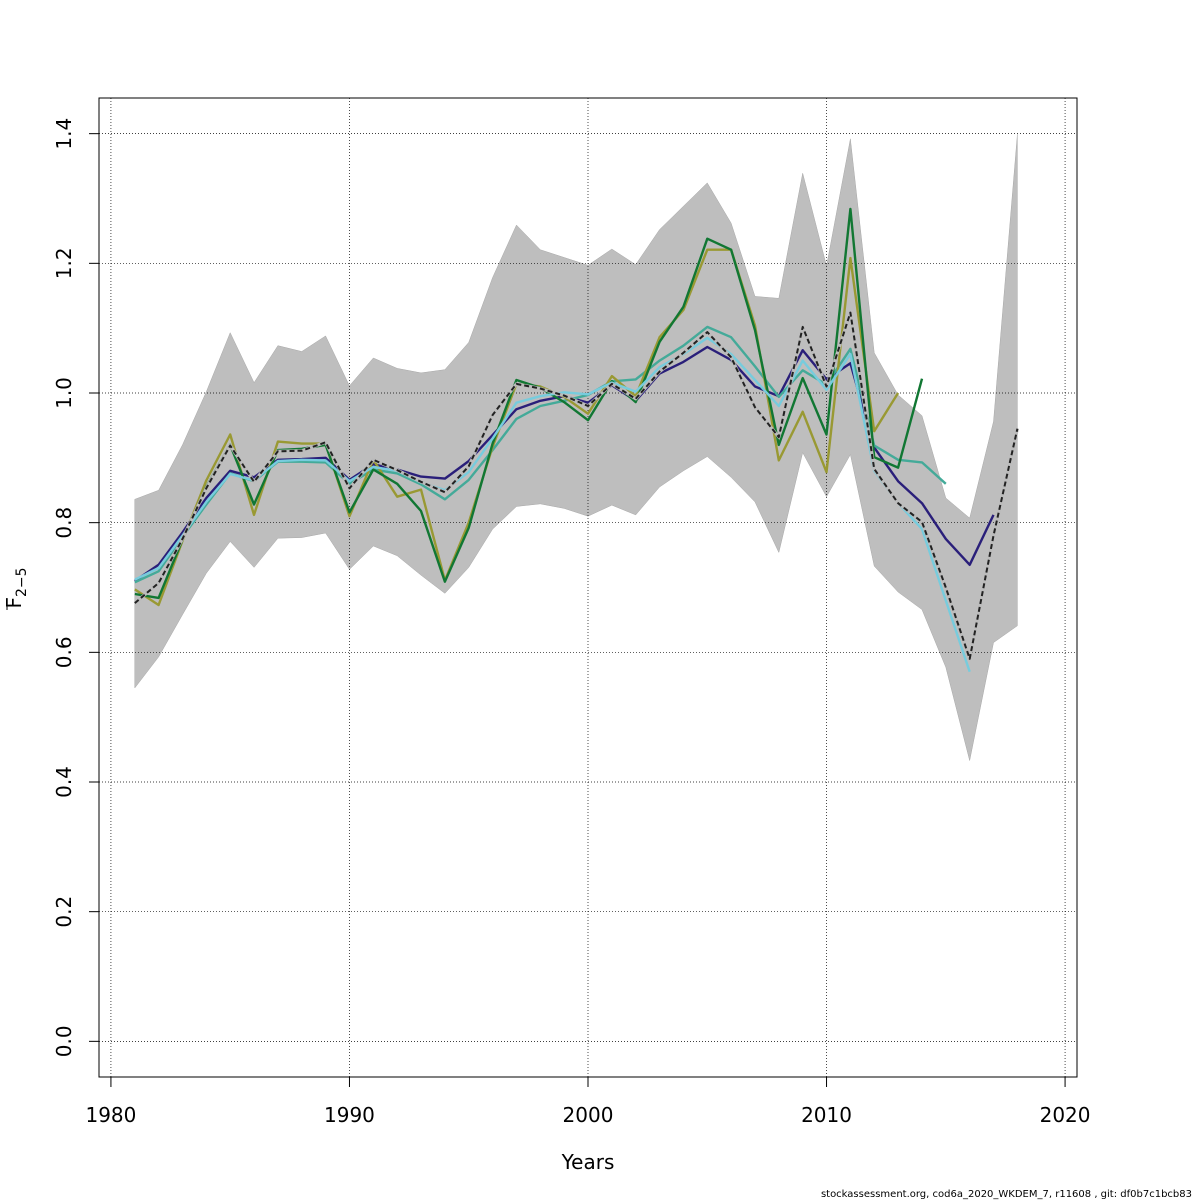  I want to click on x-tick-label: 1980, so click(110, 1115).